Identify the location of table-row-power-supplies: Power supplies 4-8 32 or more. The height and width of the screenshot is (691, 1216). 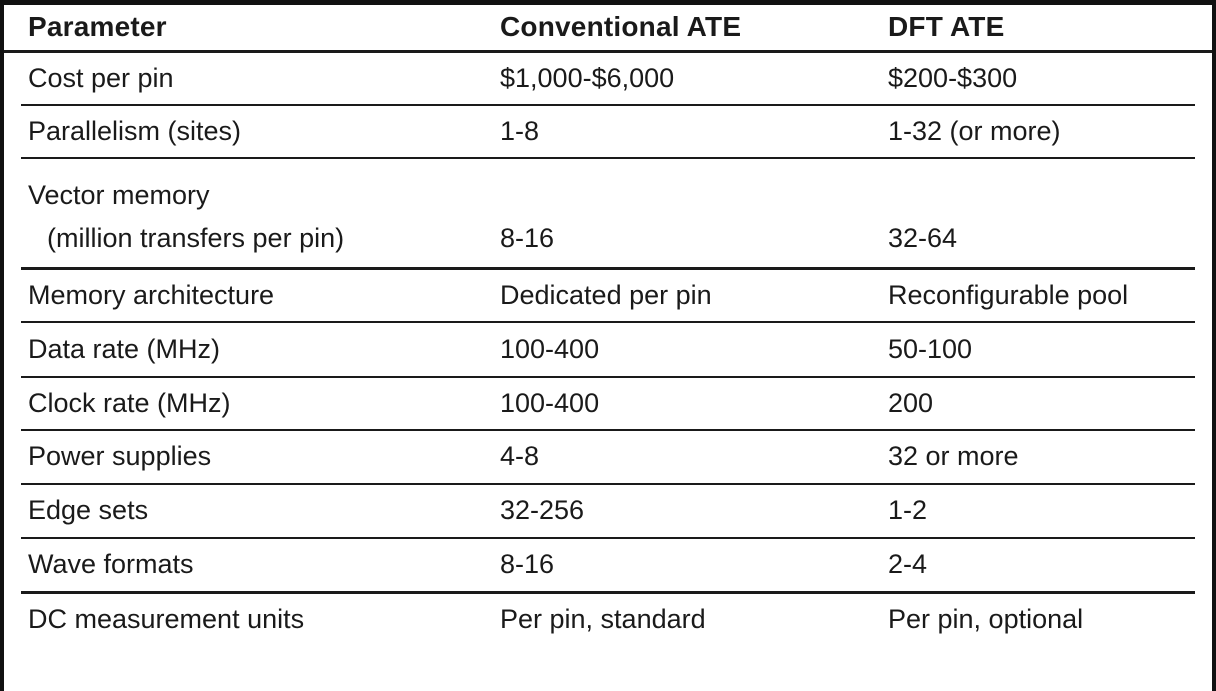
(608, 457).